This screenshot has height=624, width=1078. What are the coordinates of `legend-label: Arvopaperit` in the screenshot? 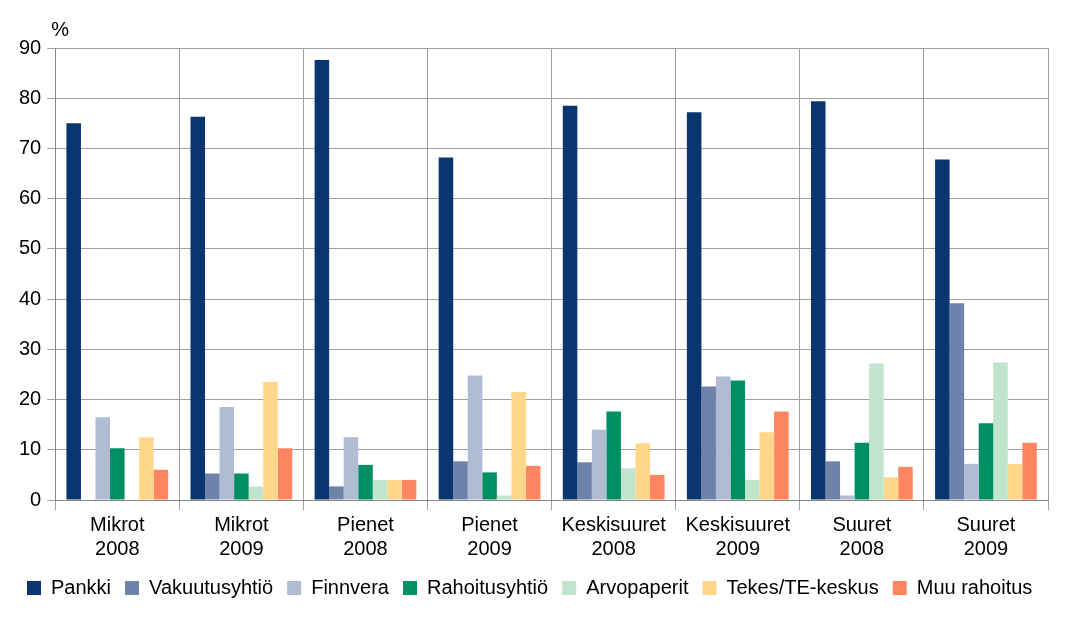 It's located at (637, 586).